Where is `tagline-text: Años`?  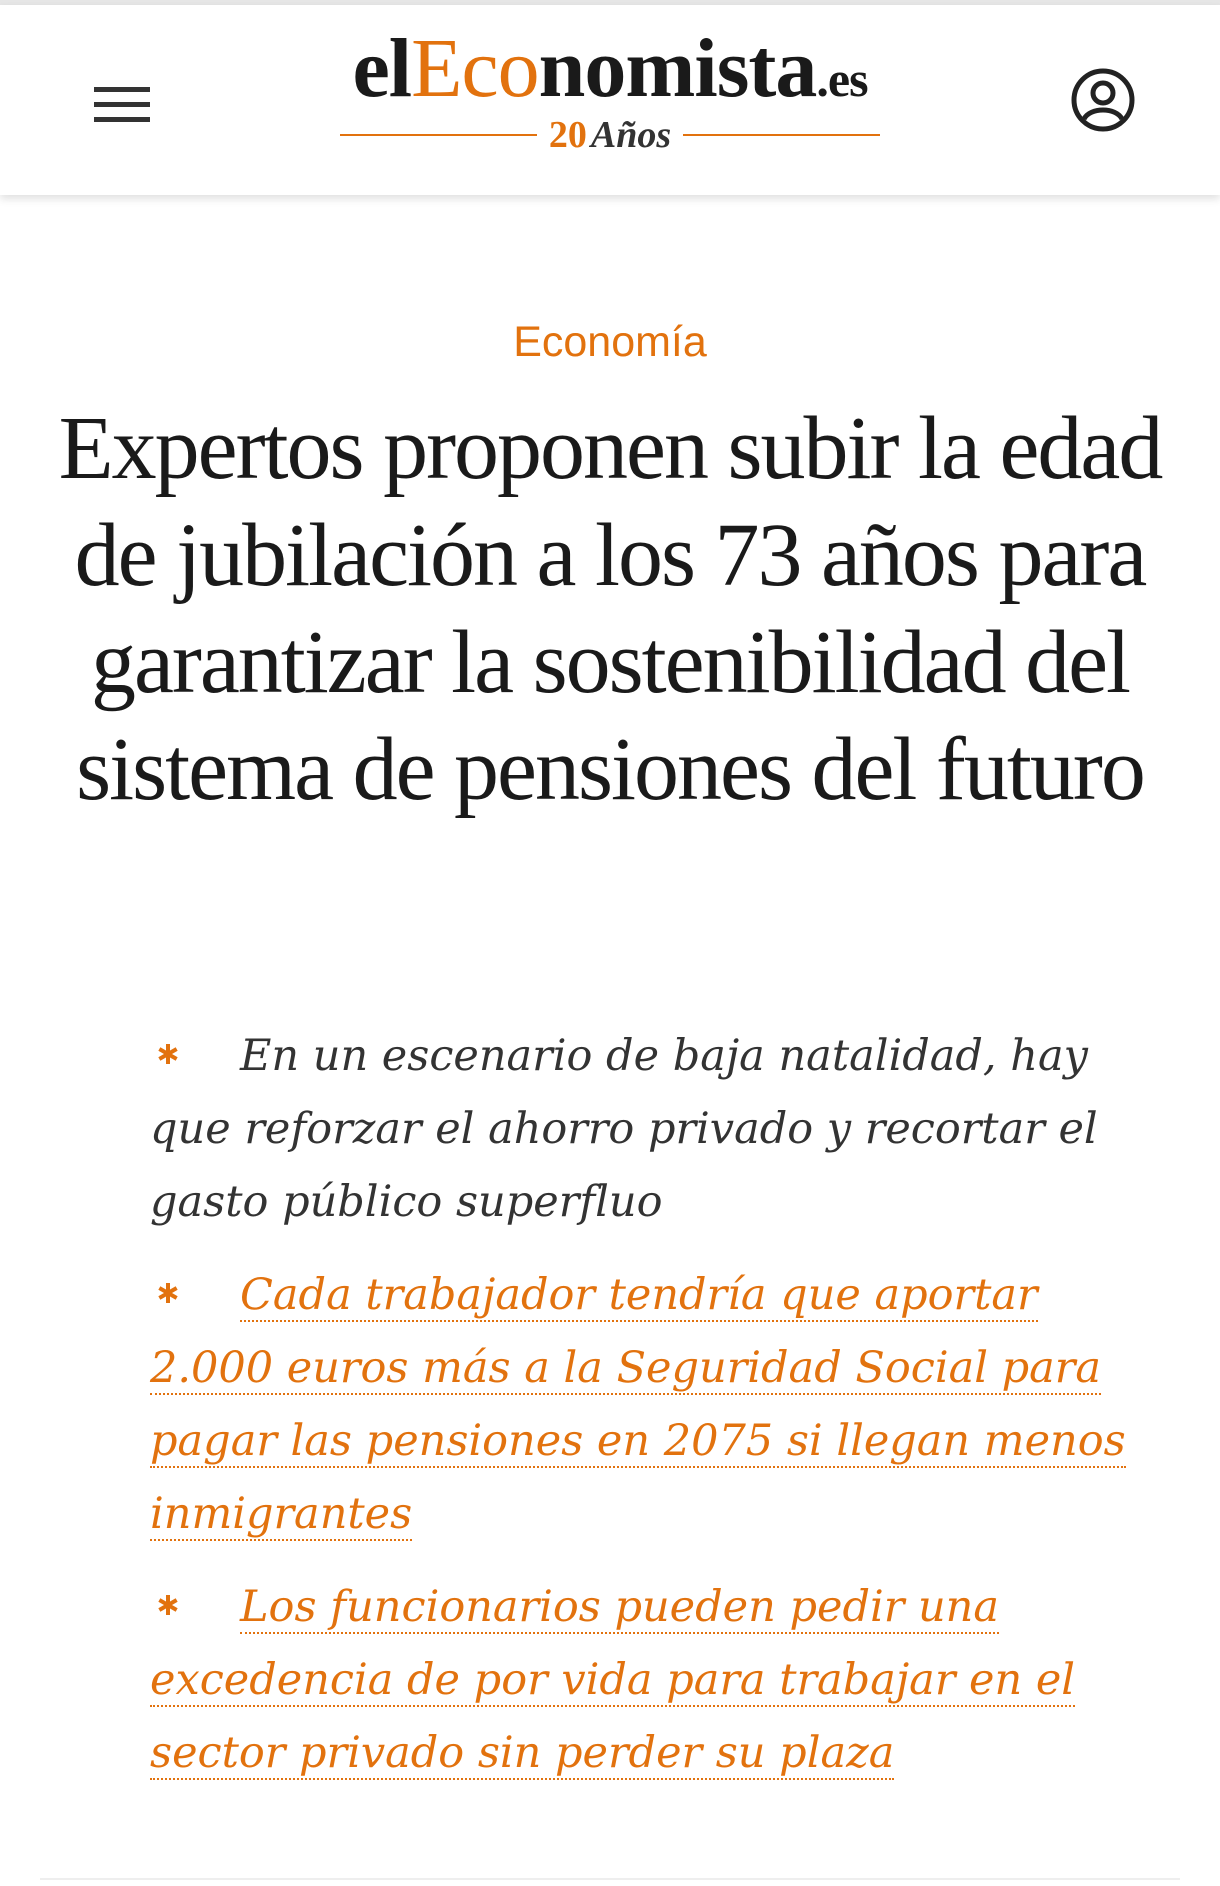 tagline-text: Años is located at coordinates (631, 135).